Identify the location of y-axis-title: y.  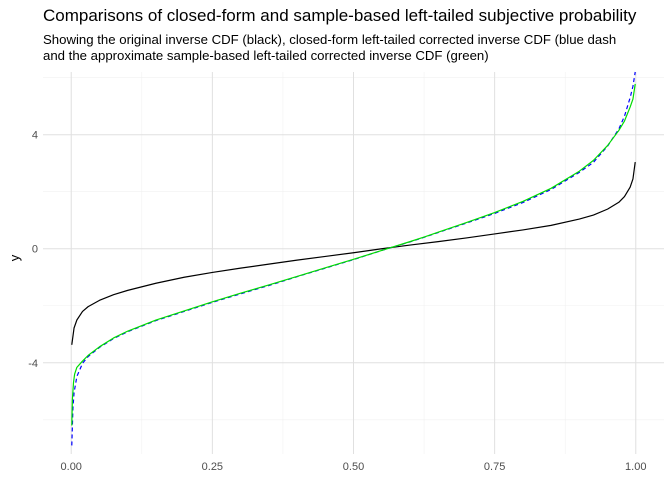
(14, 257).